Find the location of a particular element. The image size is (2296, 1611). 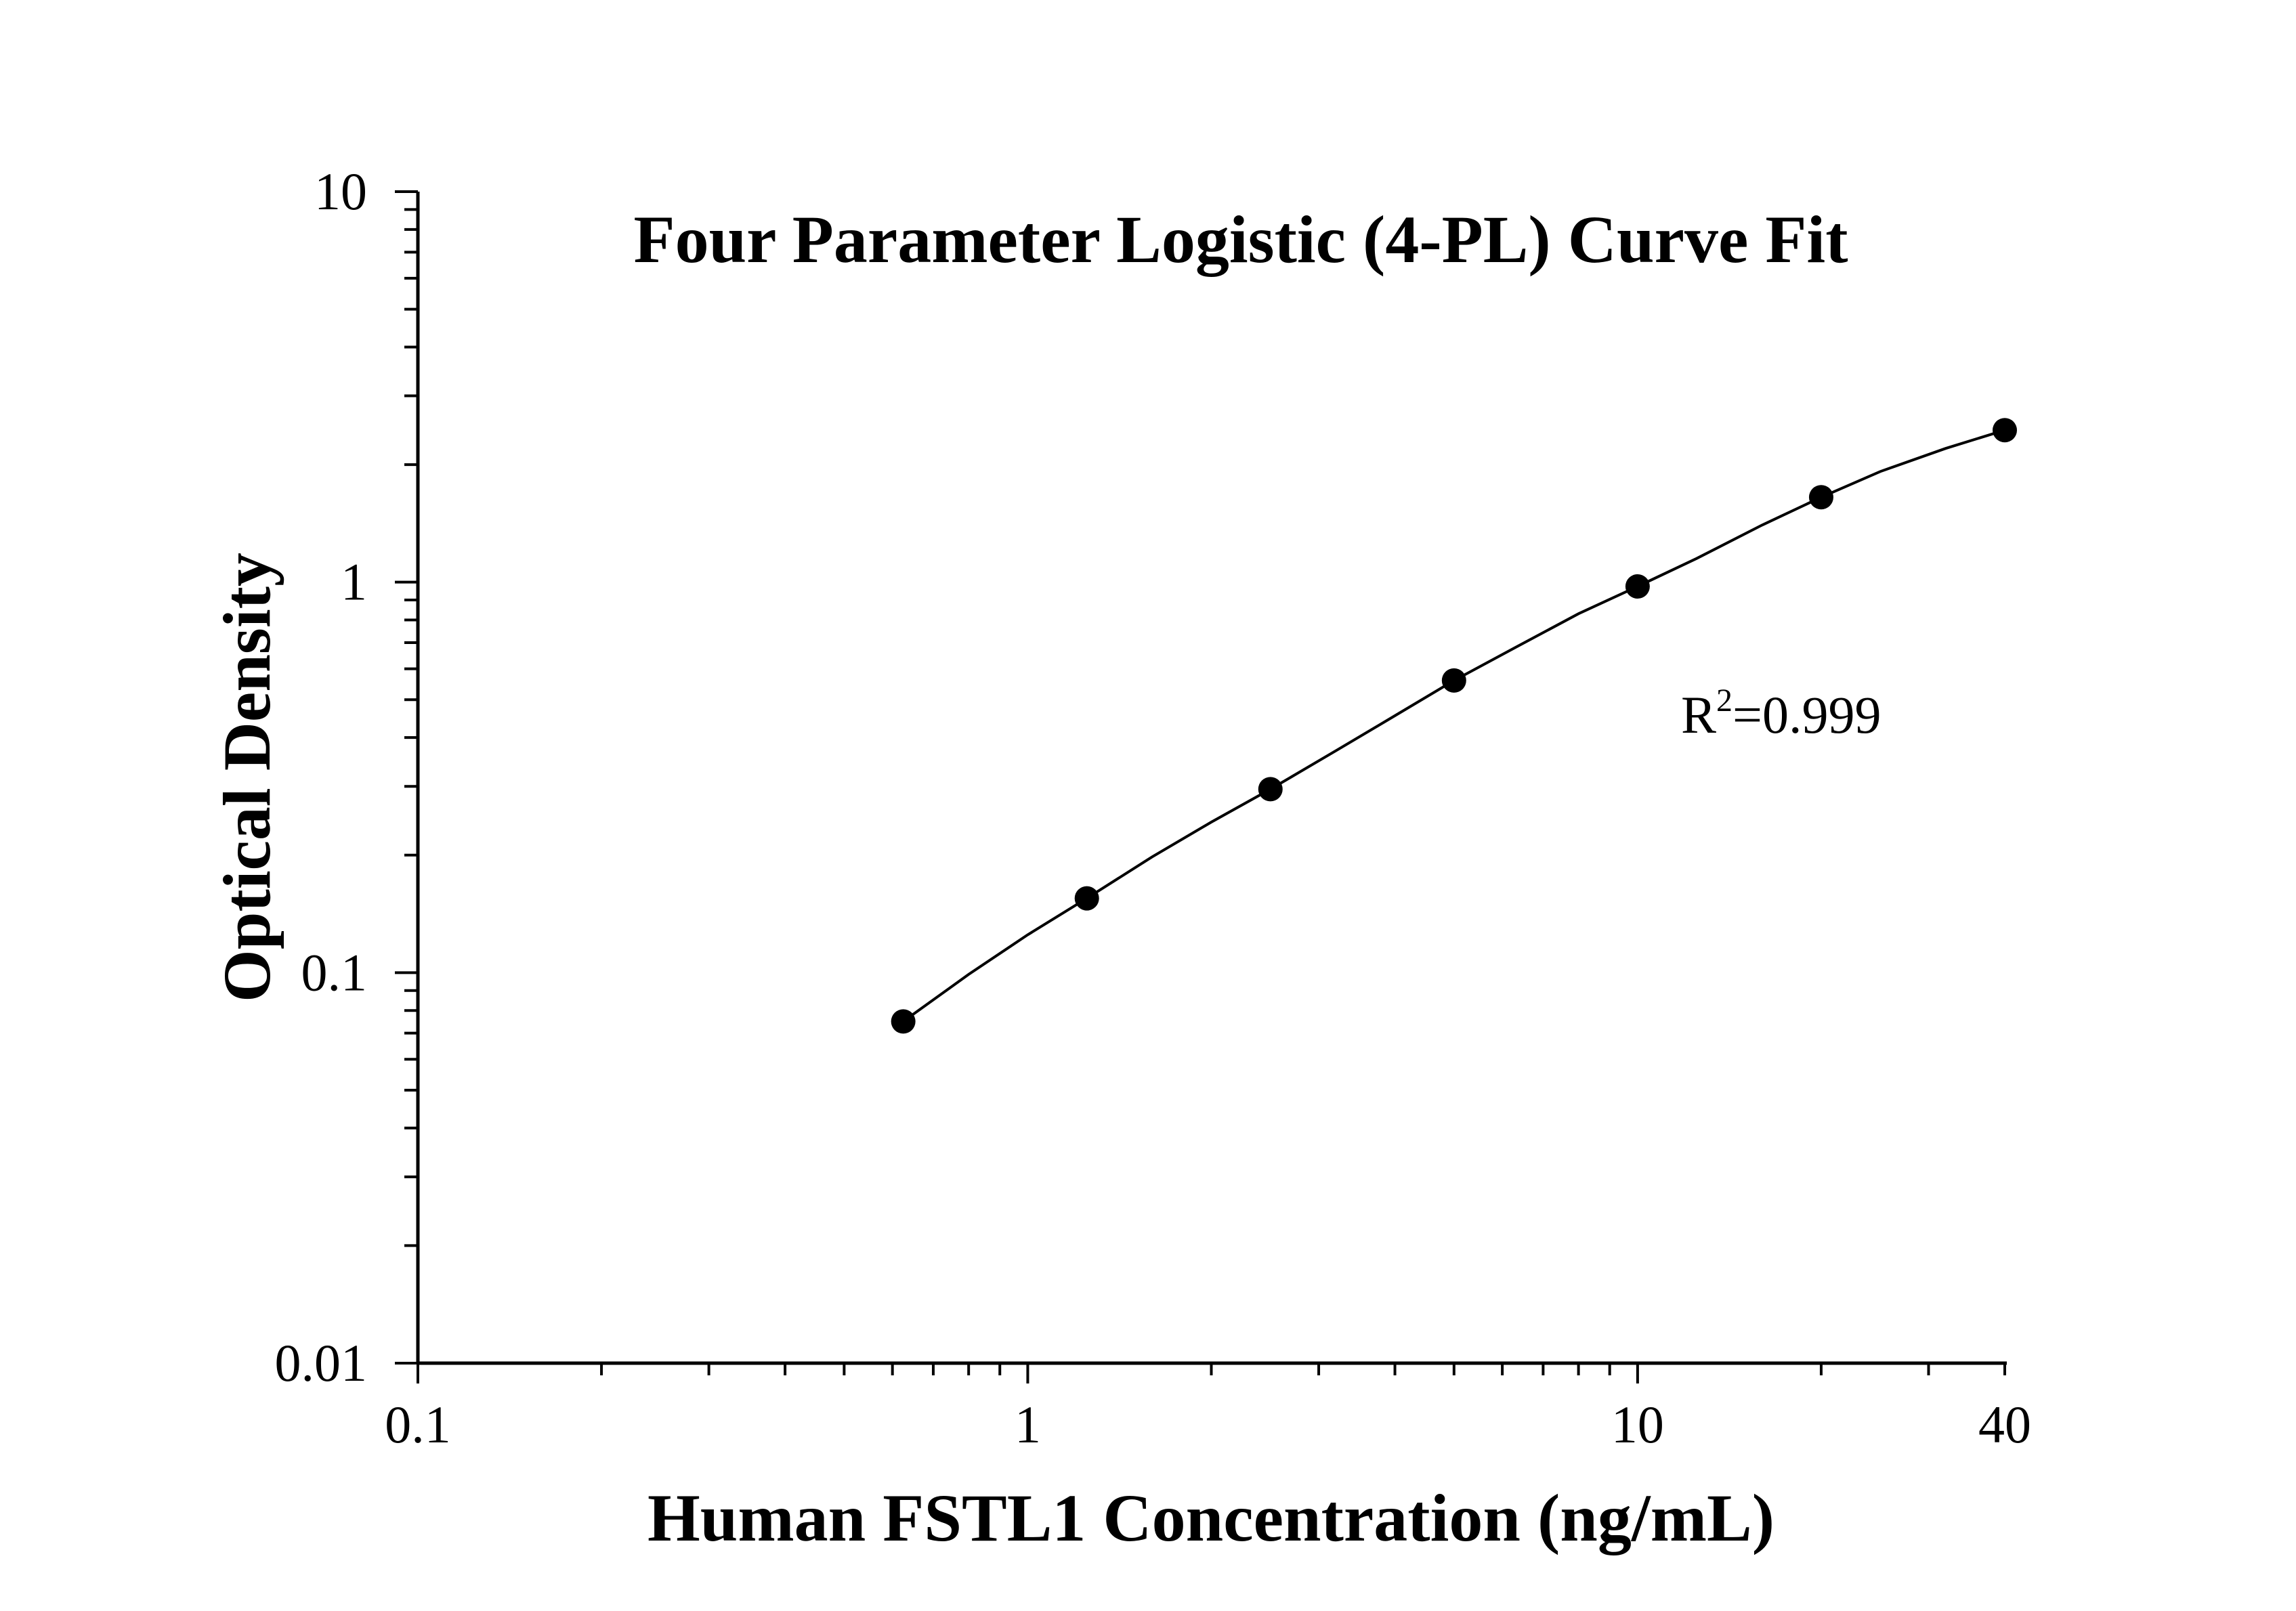

chart-title: Four Parameter Logistic (4-PL) Curve Fit is located at coordinates (1240, 239).